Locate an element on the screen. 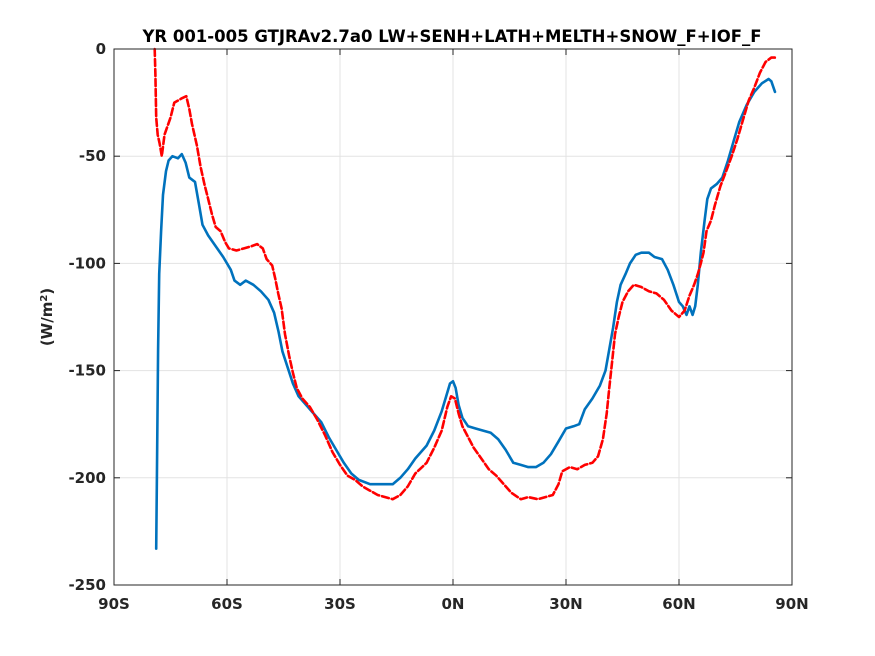 The image size is (875, 656). x-tick-label: 90S is located at coordinates (114, 604).